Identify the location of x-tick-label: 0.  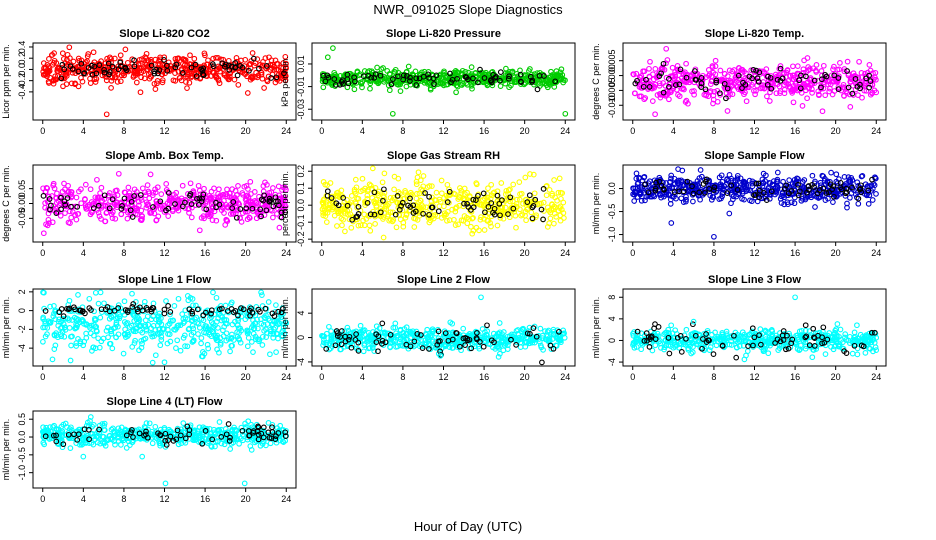
(632, 131).